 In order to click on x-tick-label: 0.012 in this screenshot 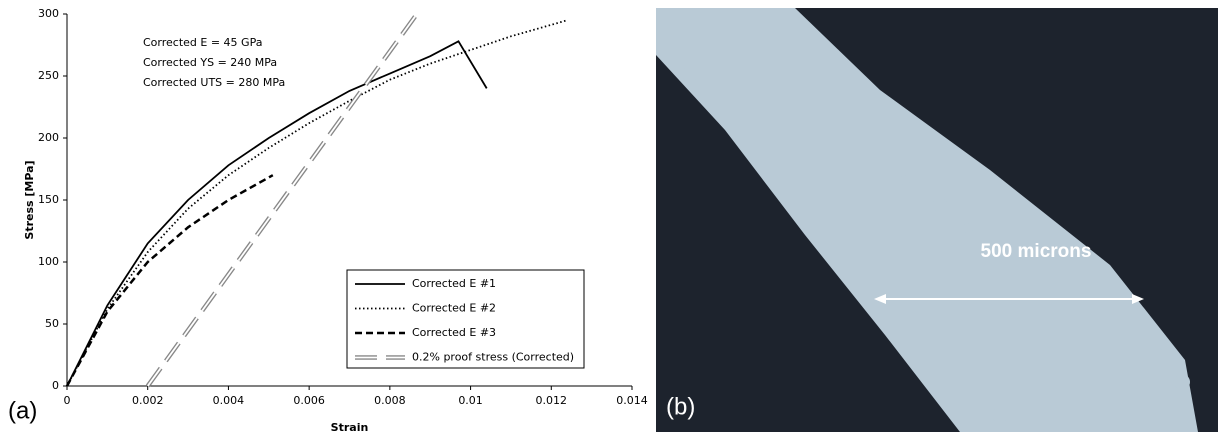, I will do `click(552, 400)`.